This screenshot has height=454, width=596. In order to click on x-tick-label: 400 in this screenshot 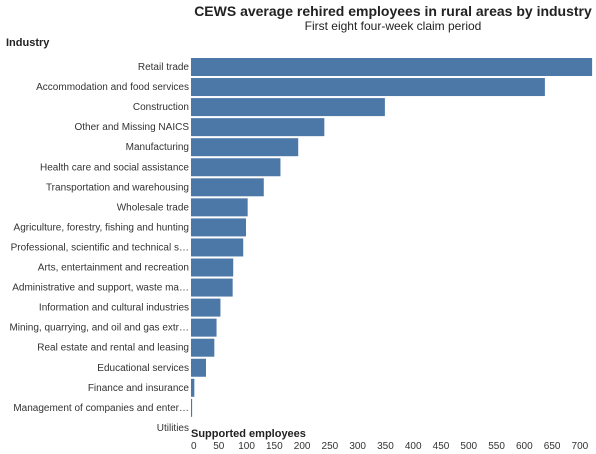, I will do `click(413, 446)`.